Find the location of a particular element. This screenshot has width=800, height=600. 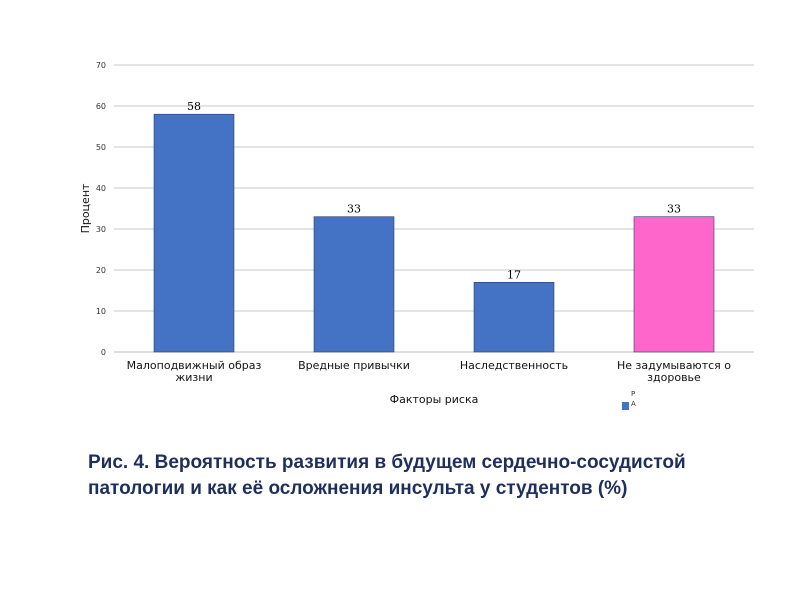

y-tick-label: 50 is located at coordinates (101, 147).